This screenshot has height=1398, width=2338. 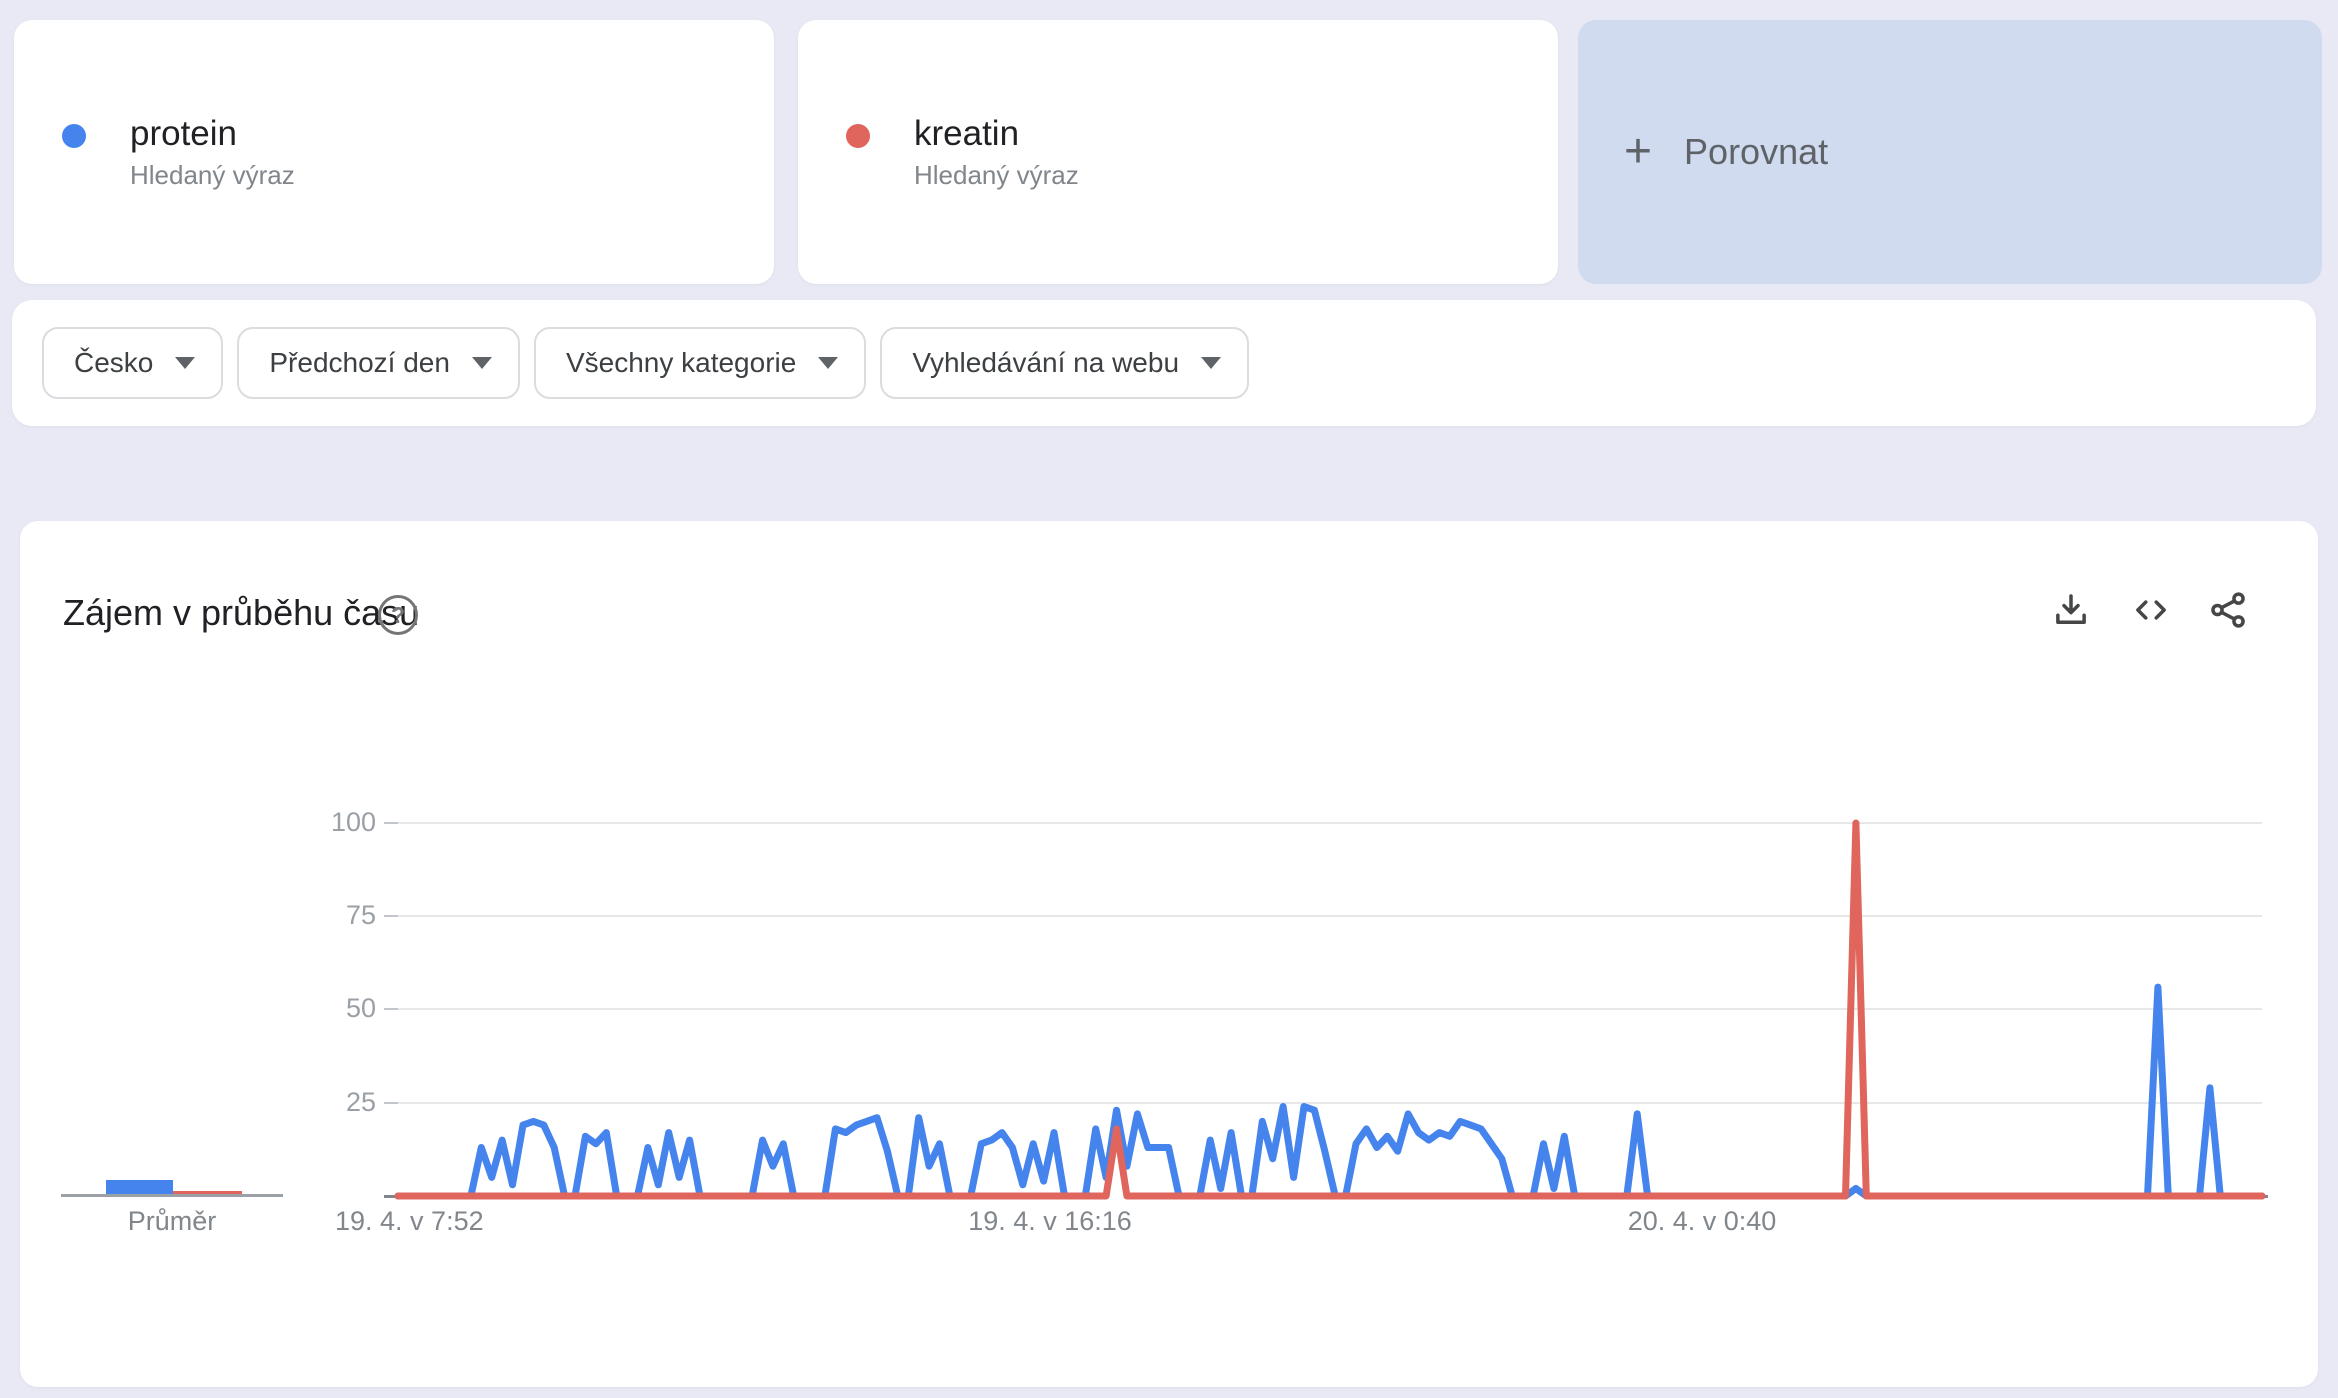 I want to click on embed-button, so click(x=2151, y=610).